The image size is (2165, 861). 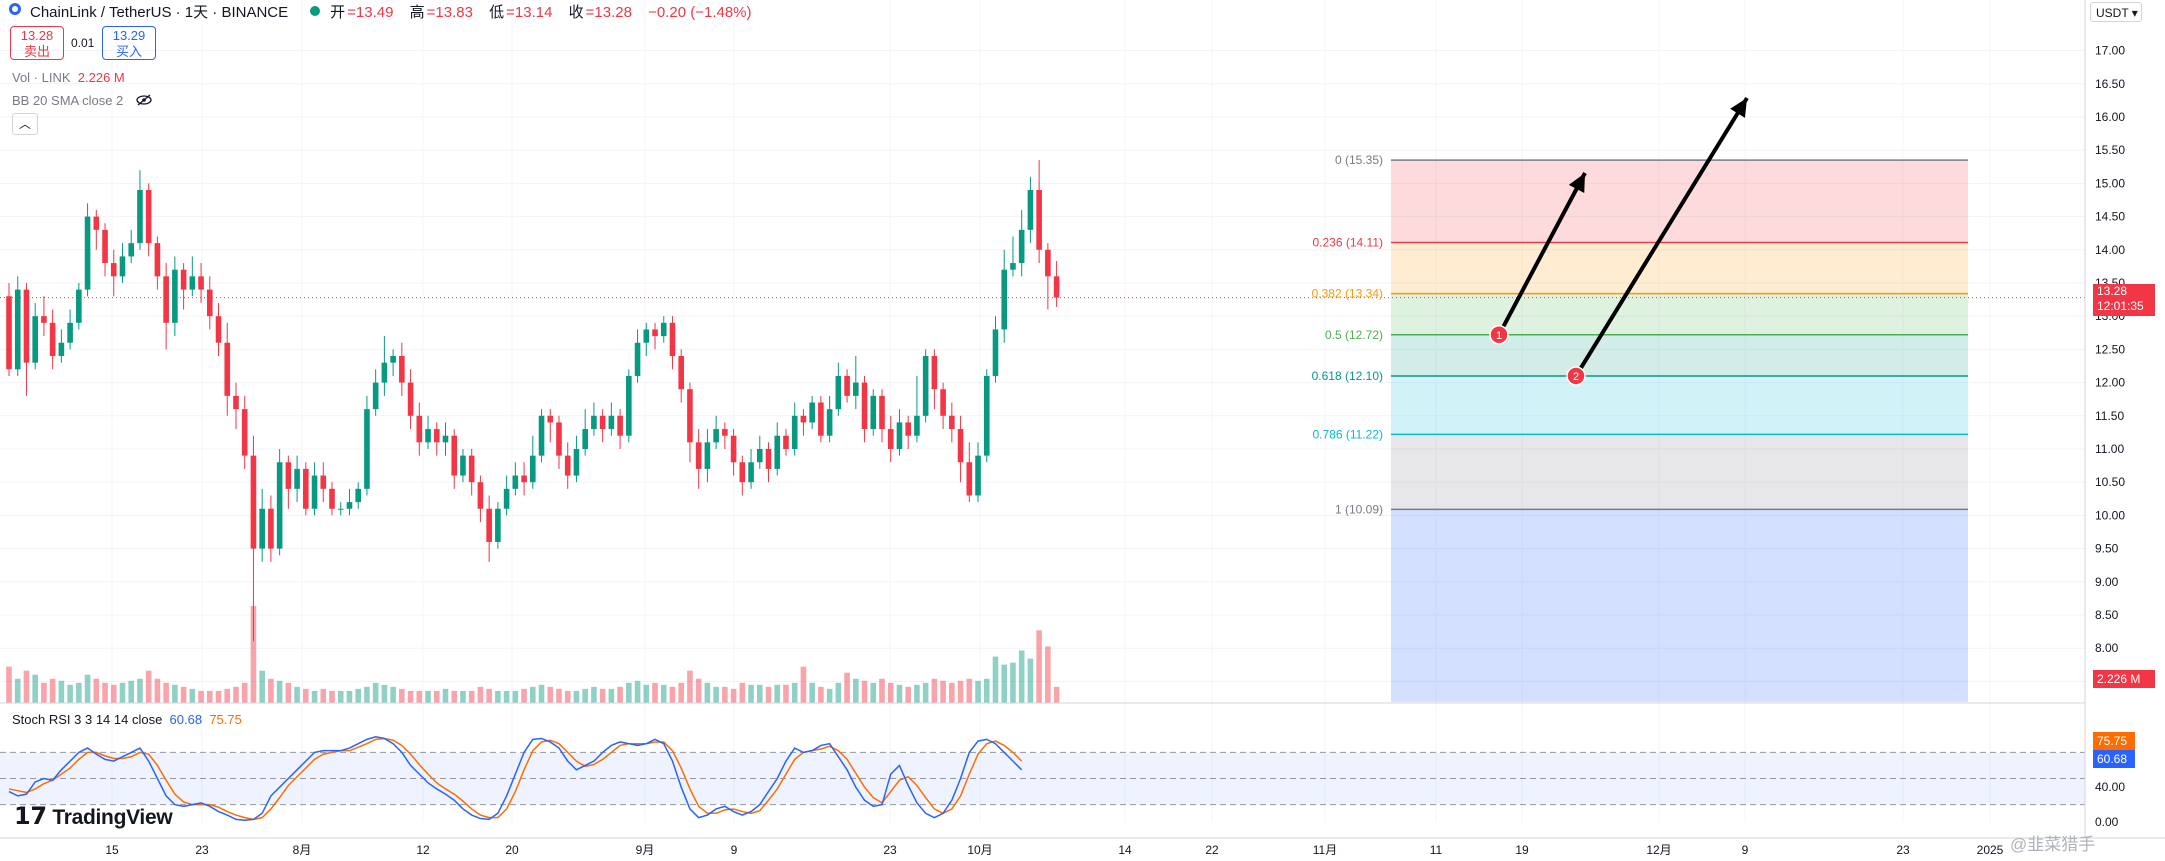 What do you see at coordinates (1042, 778) in the screenshot?
I see `stoch-rsi-pane` at bounding box center [1042, 778].